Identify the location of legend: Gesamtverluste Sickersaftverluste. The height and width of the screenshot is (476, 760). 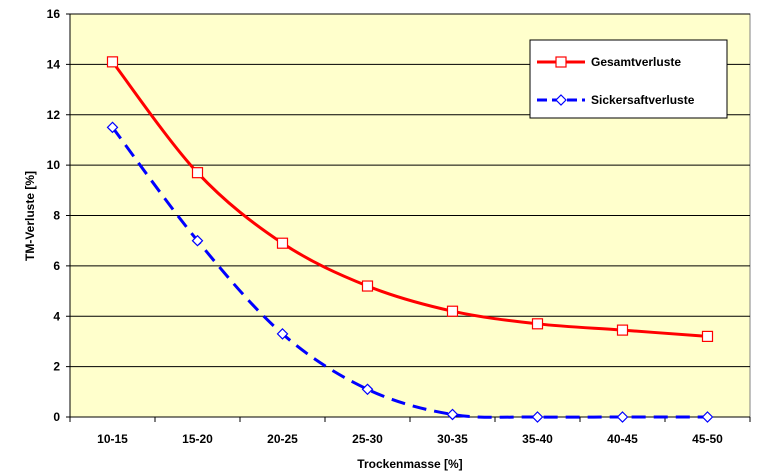
(628, 79).